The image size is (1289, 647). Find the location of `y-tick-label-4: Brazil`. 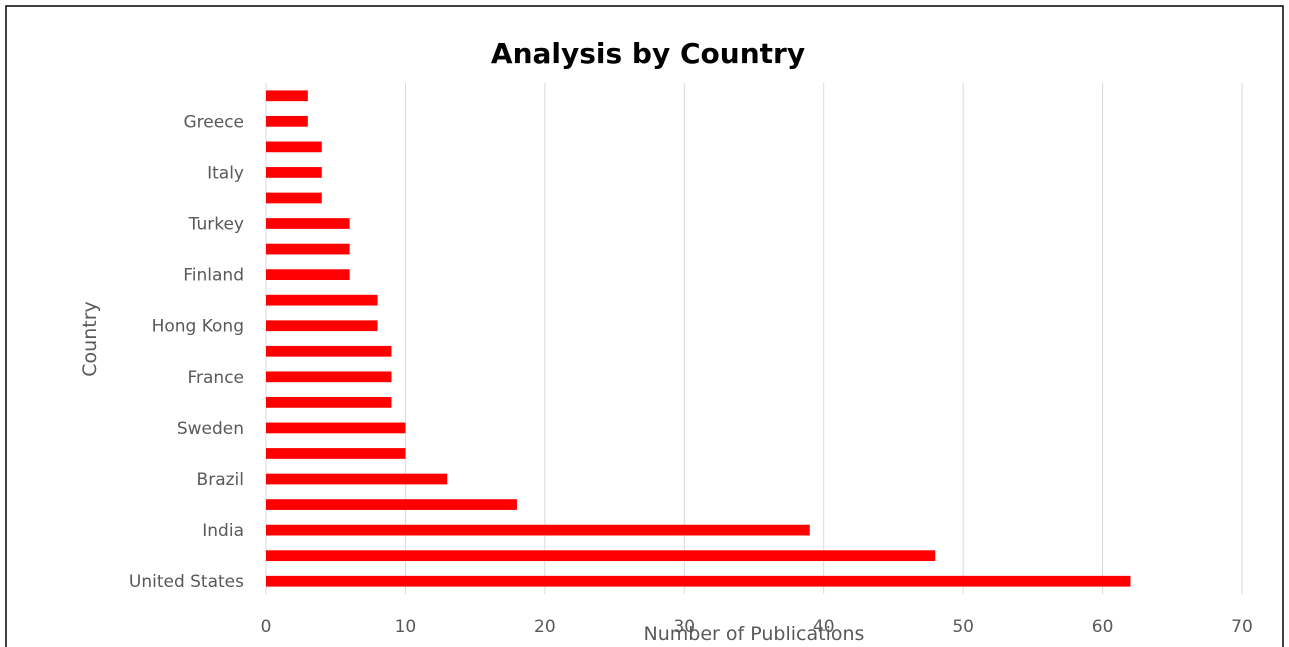

y-tick-label-4: Brazil is located at coordinates (220, 480).